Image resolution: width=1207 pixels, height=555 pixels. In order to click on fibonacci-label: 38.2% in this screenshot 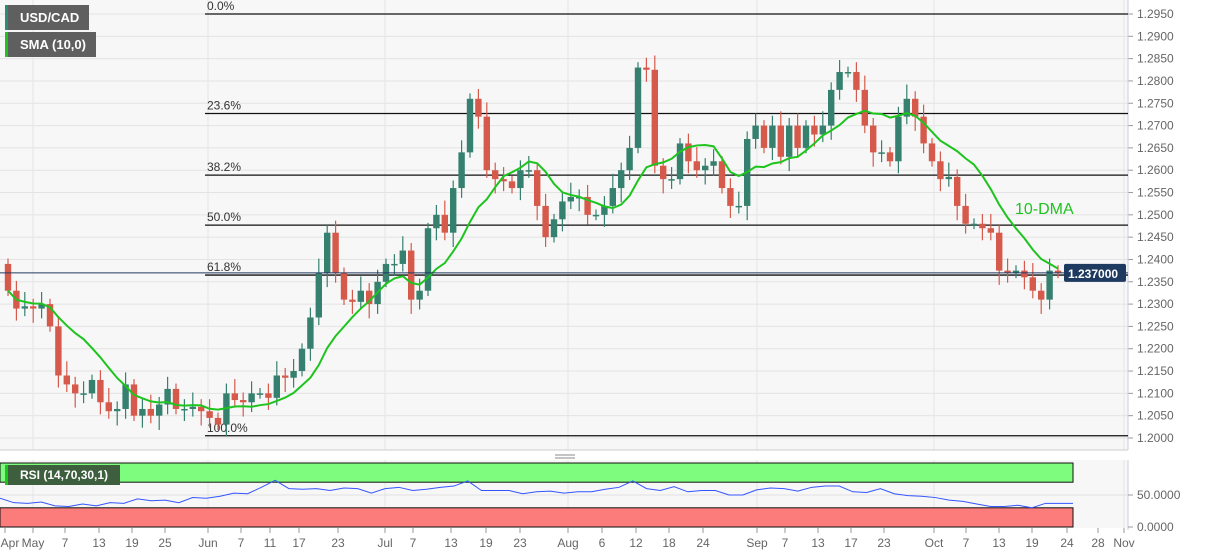, I will do `click(224, 167)`.